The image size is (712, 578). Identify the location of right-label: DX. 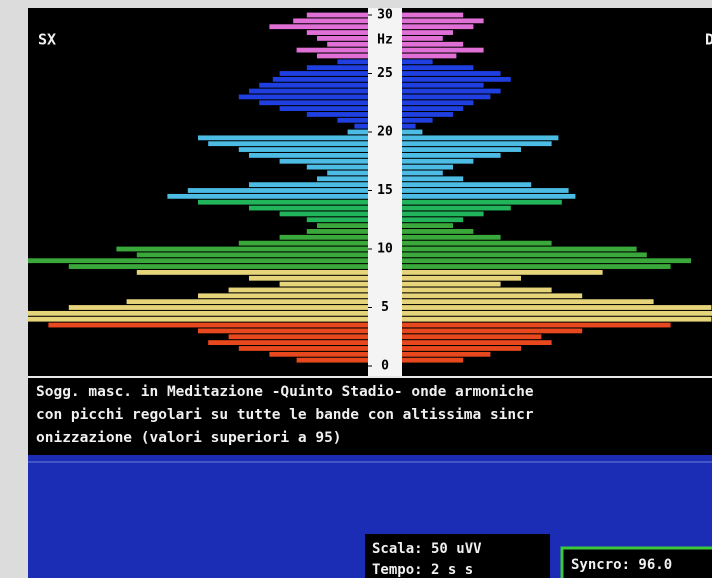
(708, 40).